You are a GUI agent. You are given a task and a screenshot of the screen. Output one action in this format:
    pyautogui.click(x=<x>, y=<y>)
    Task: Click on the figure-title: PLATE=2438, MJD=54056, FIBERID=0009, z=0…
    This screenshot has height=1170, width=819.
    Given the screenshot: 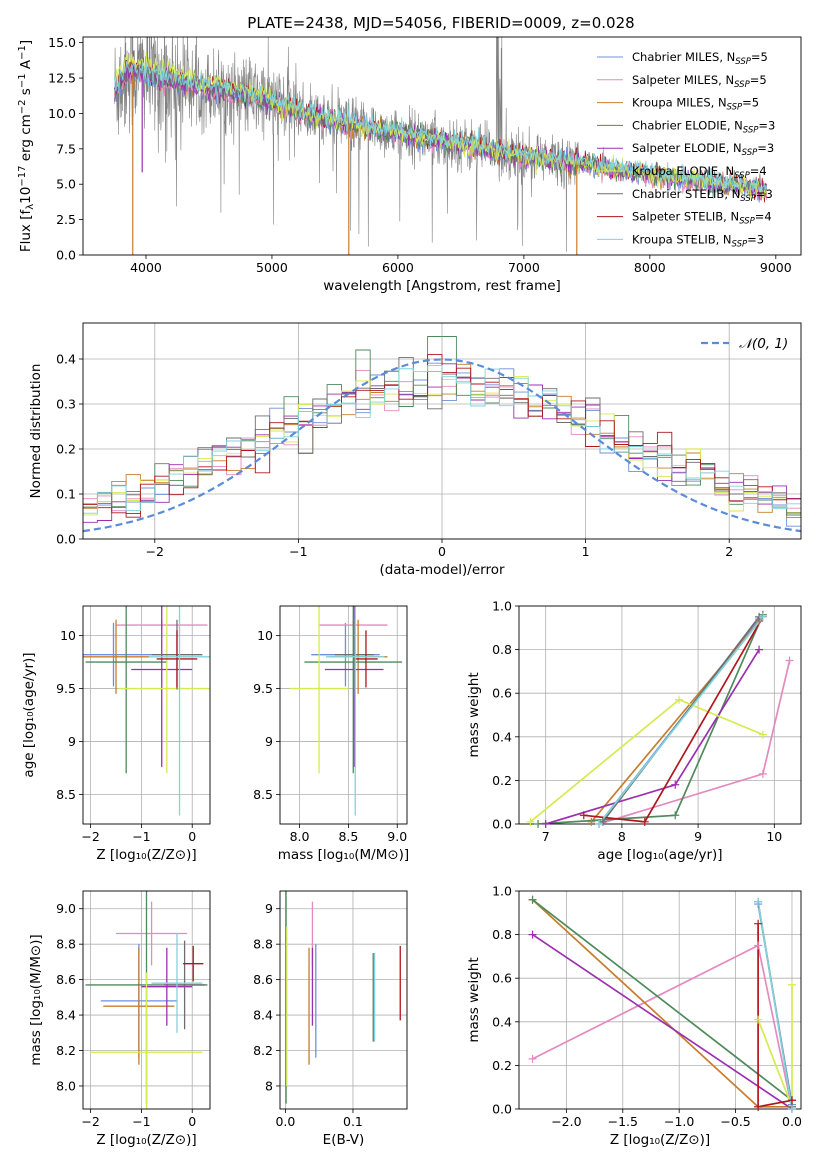 What is the action you would take?
    pyautogui.click(x=440, y=23)
    